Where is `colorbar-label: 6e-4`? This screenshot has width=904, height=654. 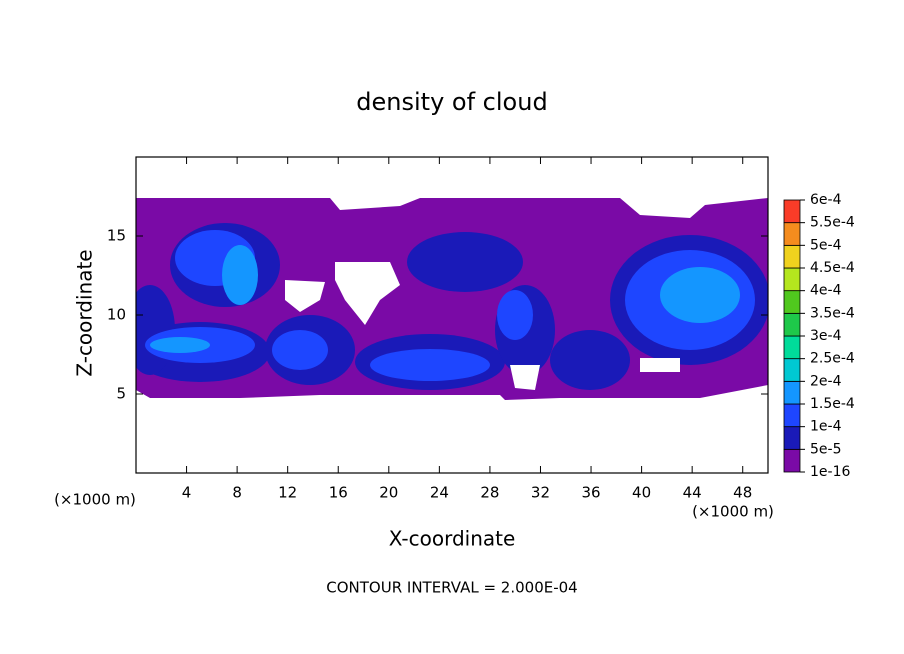 colorbar-label: 6e-4 is located at coordinates (826, 200).